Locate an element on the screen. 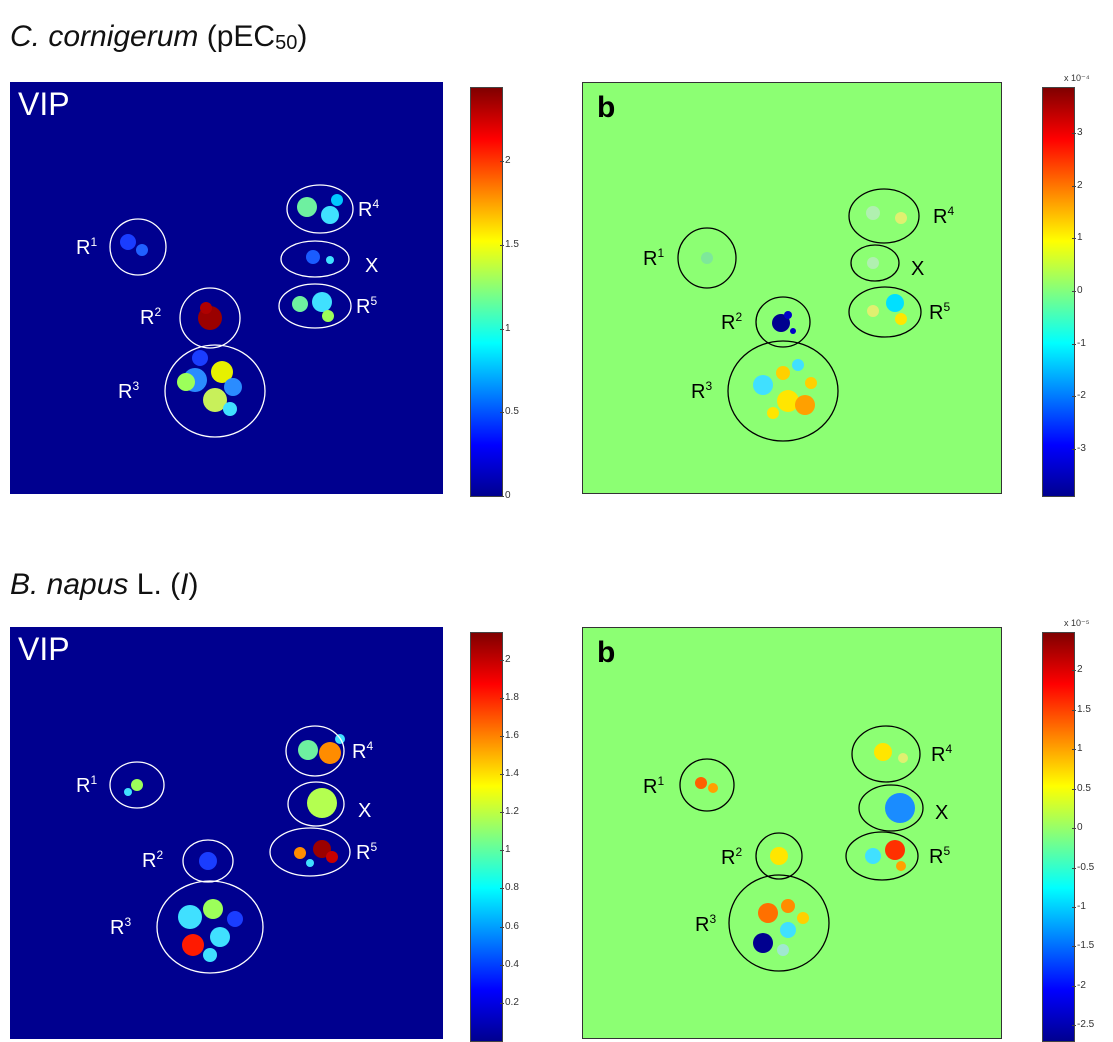  colorbar-tick-label: 0.8 is located at coordinates (509, 888).